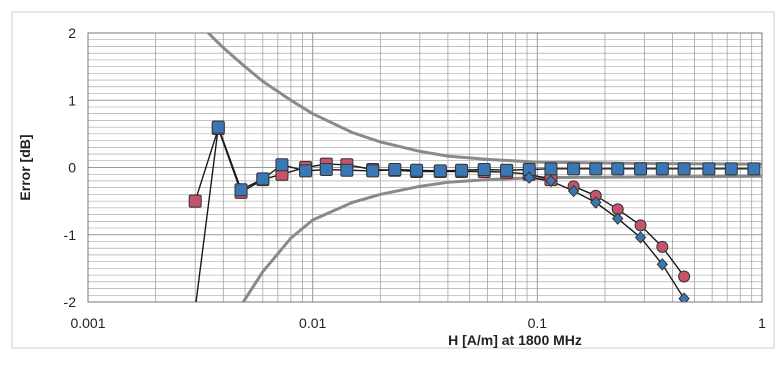  I want to click on x-tick-label: 1, so click(762, 323).